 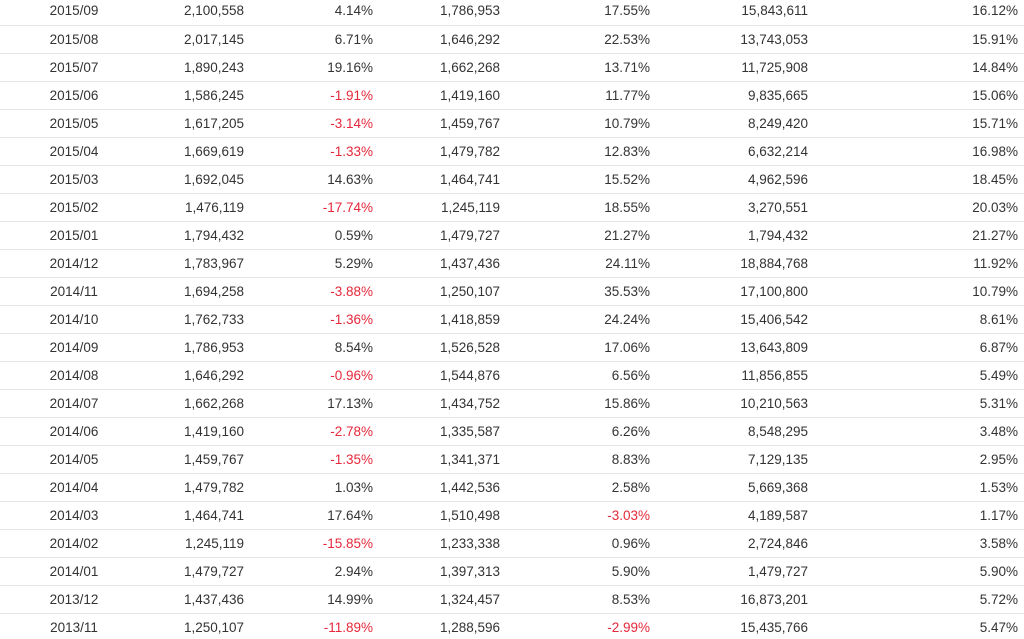 I want to click on value-cell-2: 0.59%, so click(x=361, y=235).